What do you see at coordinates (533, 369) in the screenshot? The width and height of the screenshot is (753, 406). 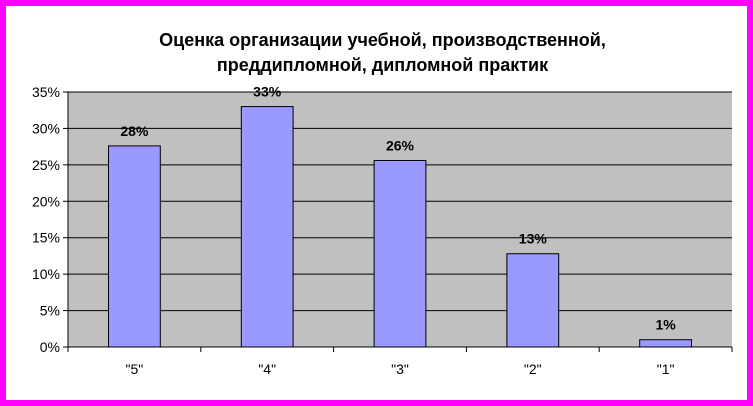 I see `x-tick-label: "2"` at bounding box center [533, 369].